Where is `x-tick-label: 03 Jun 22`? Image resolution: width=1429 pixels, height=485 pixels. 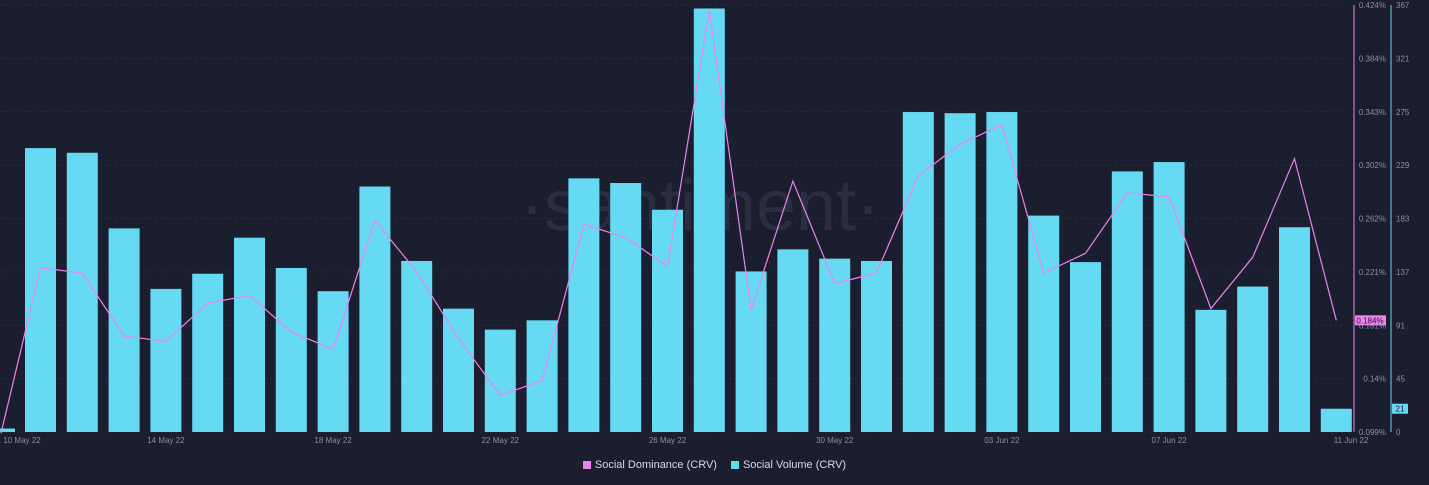
x-tick-label: 03 Jun 22 is located at coordinates (1002, 440).